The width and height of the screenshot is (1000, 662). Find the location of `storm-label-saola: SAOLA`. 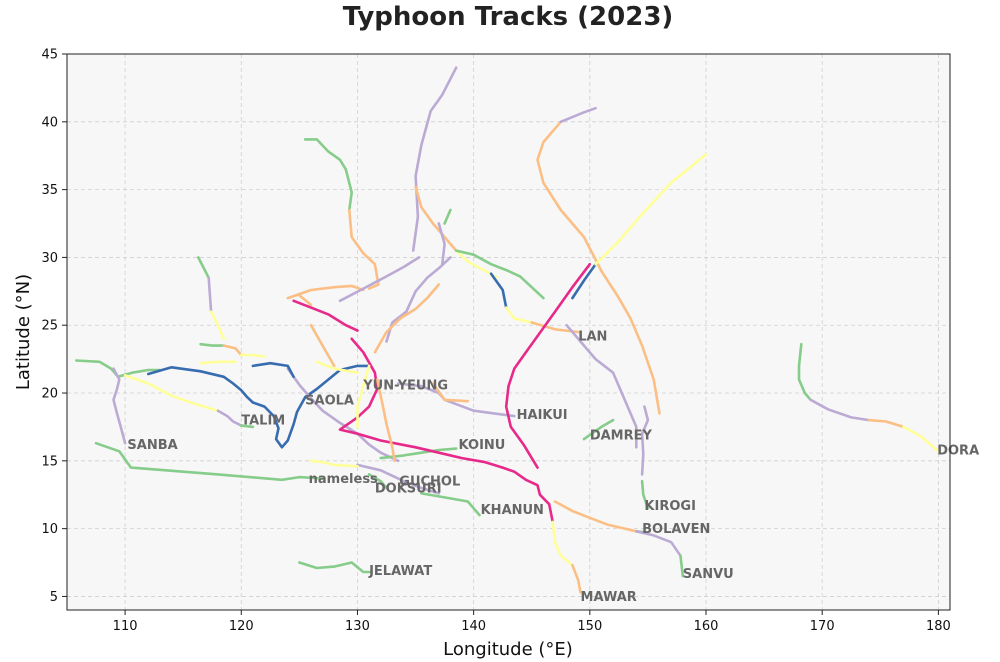

storm-label-saola: SAOLA is located at coordinates (329, 400).